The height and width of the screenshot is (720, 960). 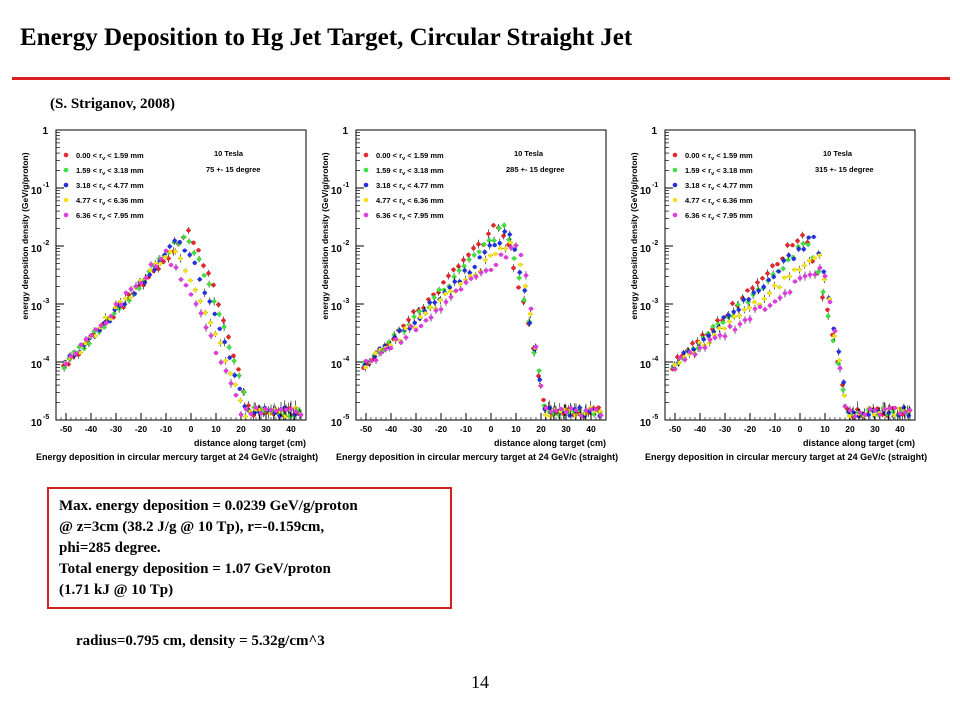 I want to click on x-tick-label: -20, so click(x=141, y=429).